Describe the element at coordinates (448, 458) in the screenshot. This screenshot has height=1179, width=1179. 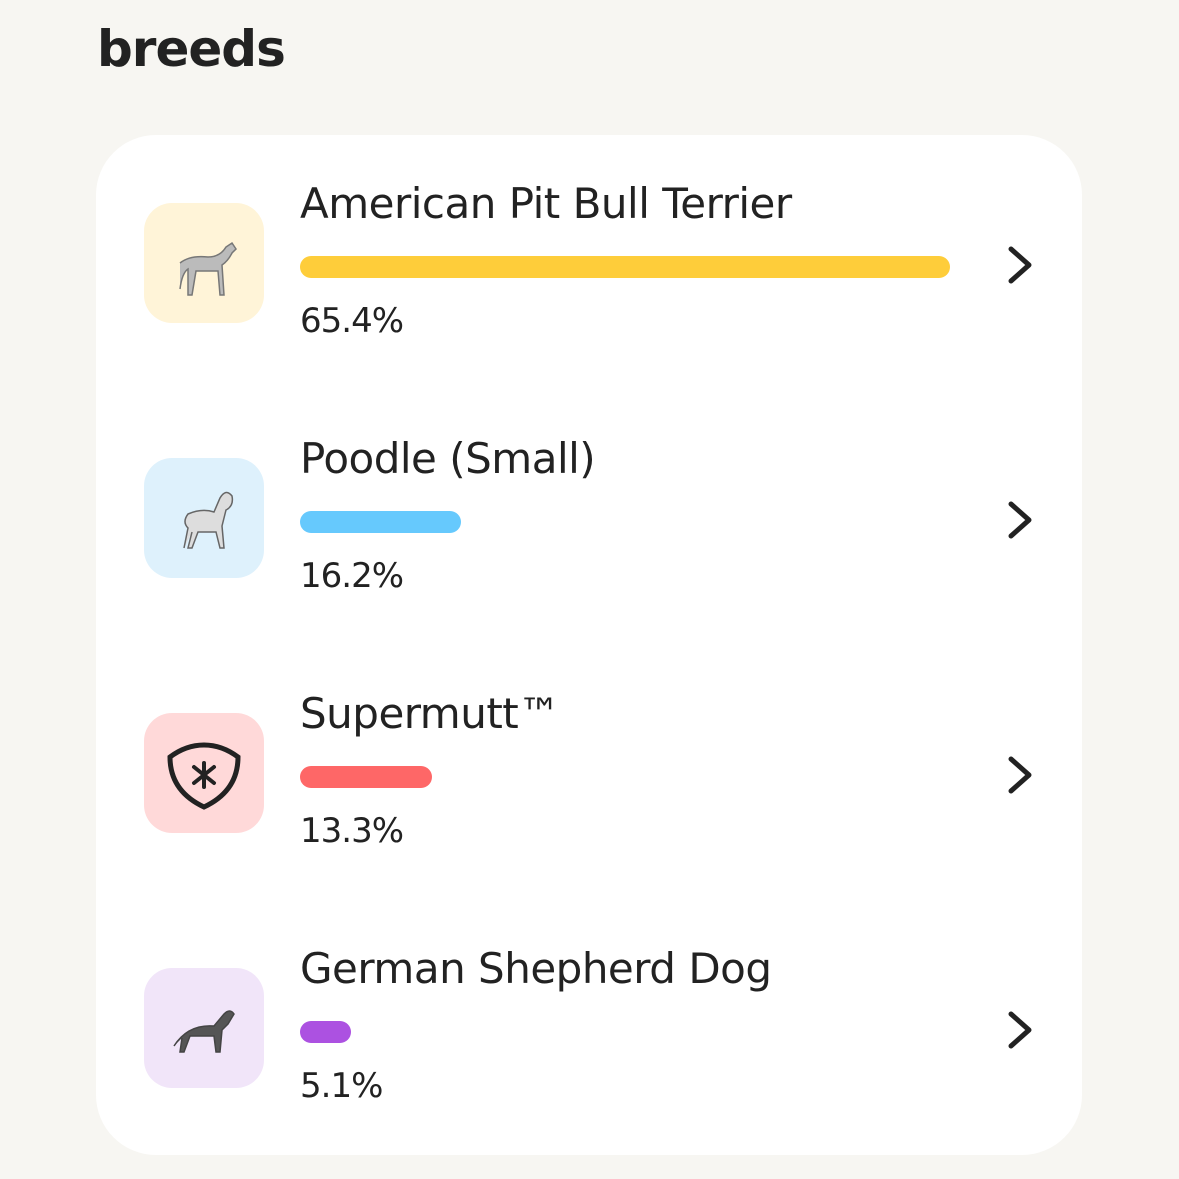
I see `breed-name: Poodle (Small)` at that location.